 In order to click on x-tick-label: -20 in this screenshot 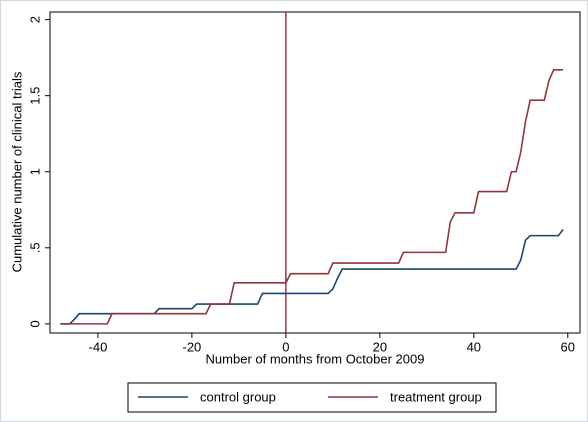, I will do `click(191, 346)`.